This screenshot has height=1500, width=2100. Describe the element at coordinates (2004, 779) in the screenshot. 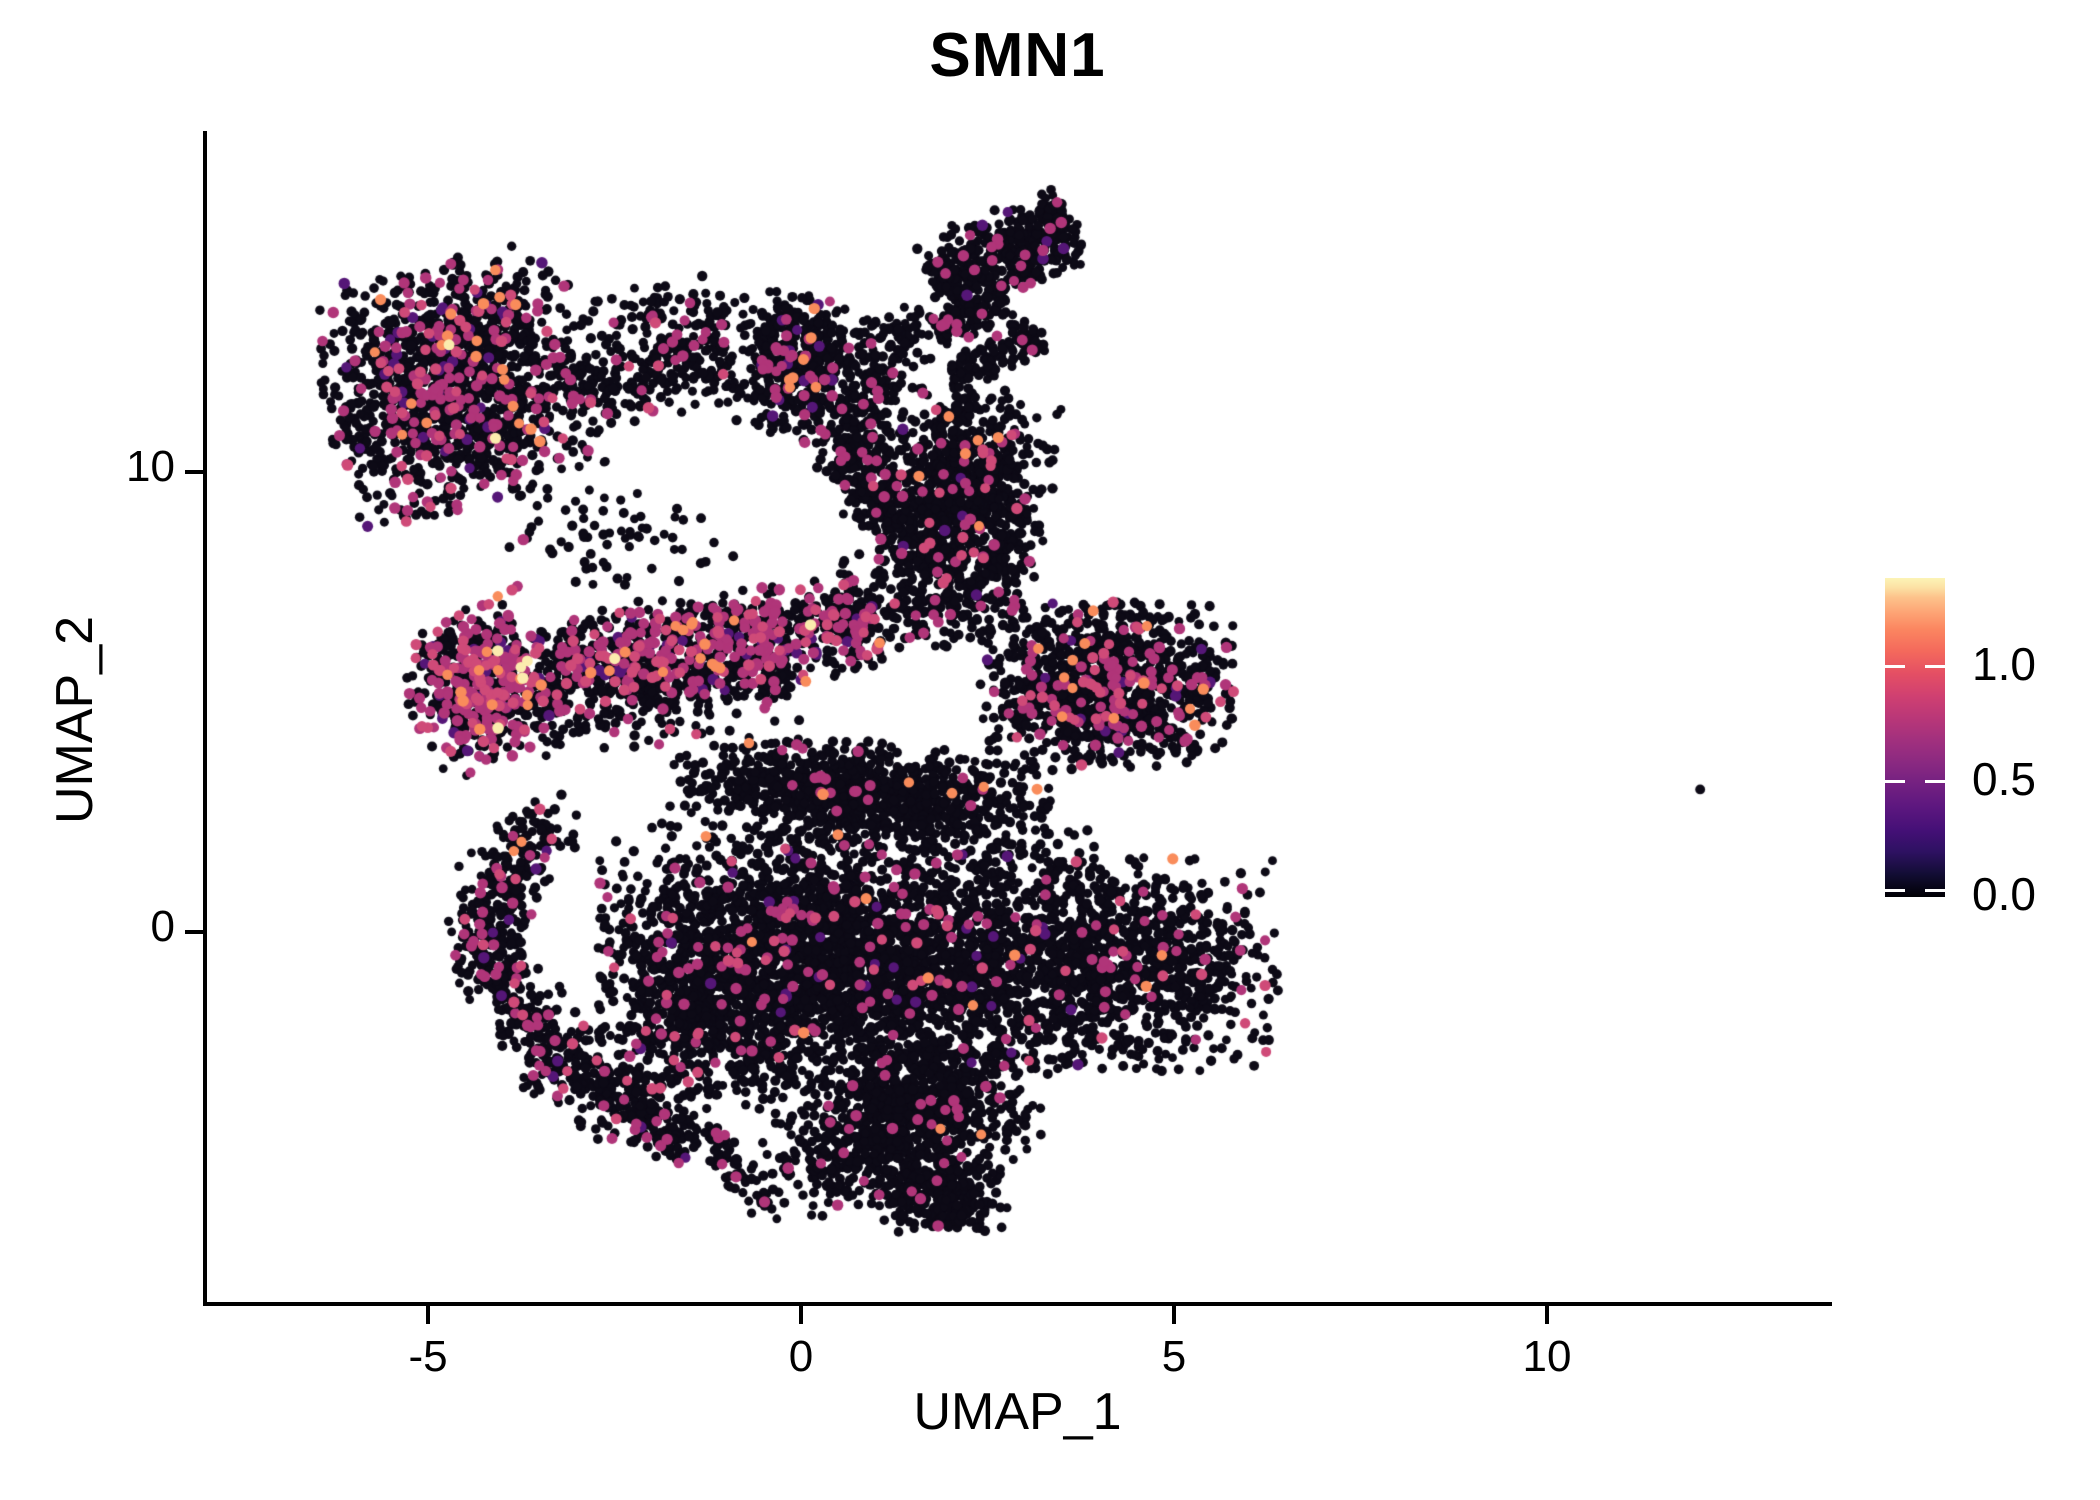

I see `colorbar-tick-label: 0.5` at that location.